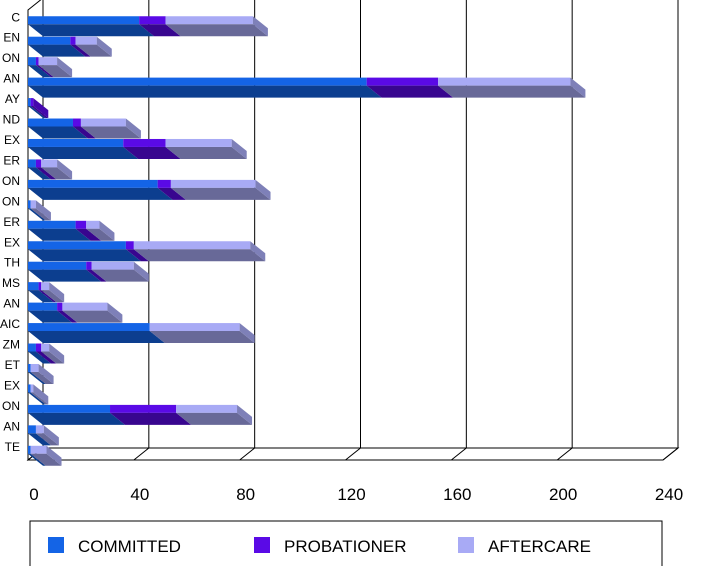 The image size is (706, 566). Describe the element at coordinates (11, 345) in the screenshot. I see `category-label-fragment: ZM` at that location.